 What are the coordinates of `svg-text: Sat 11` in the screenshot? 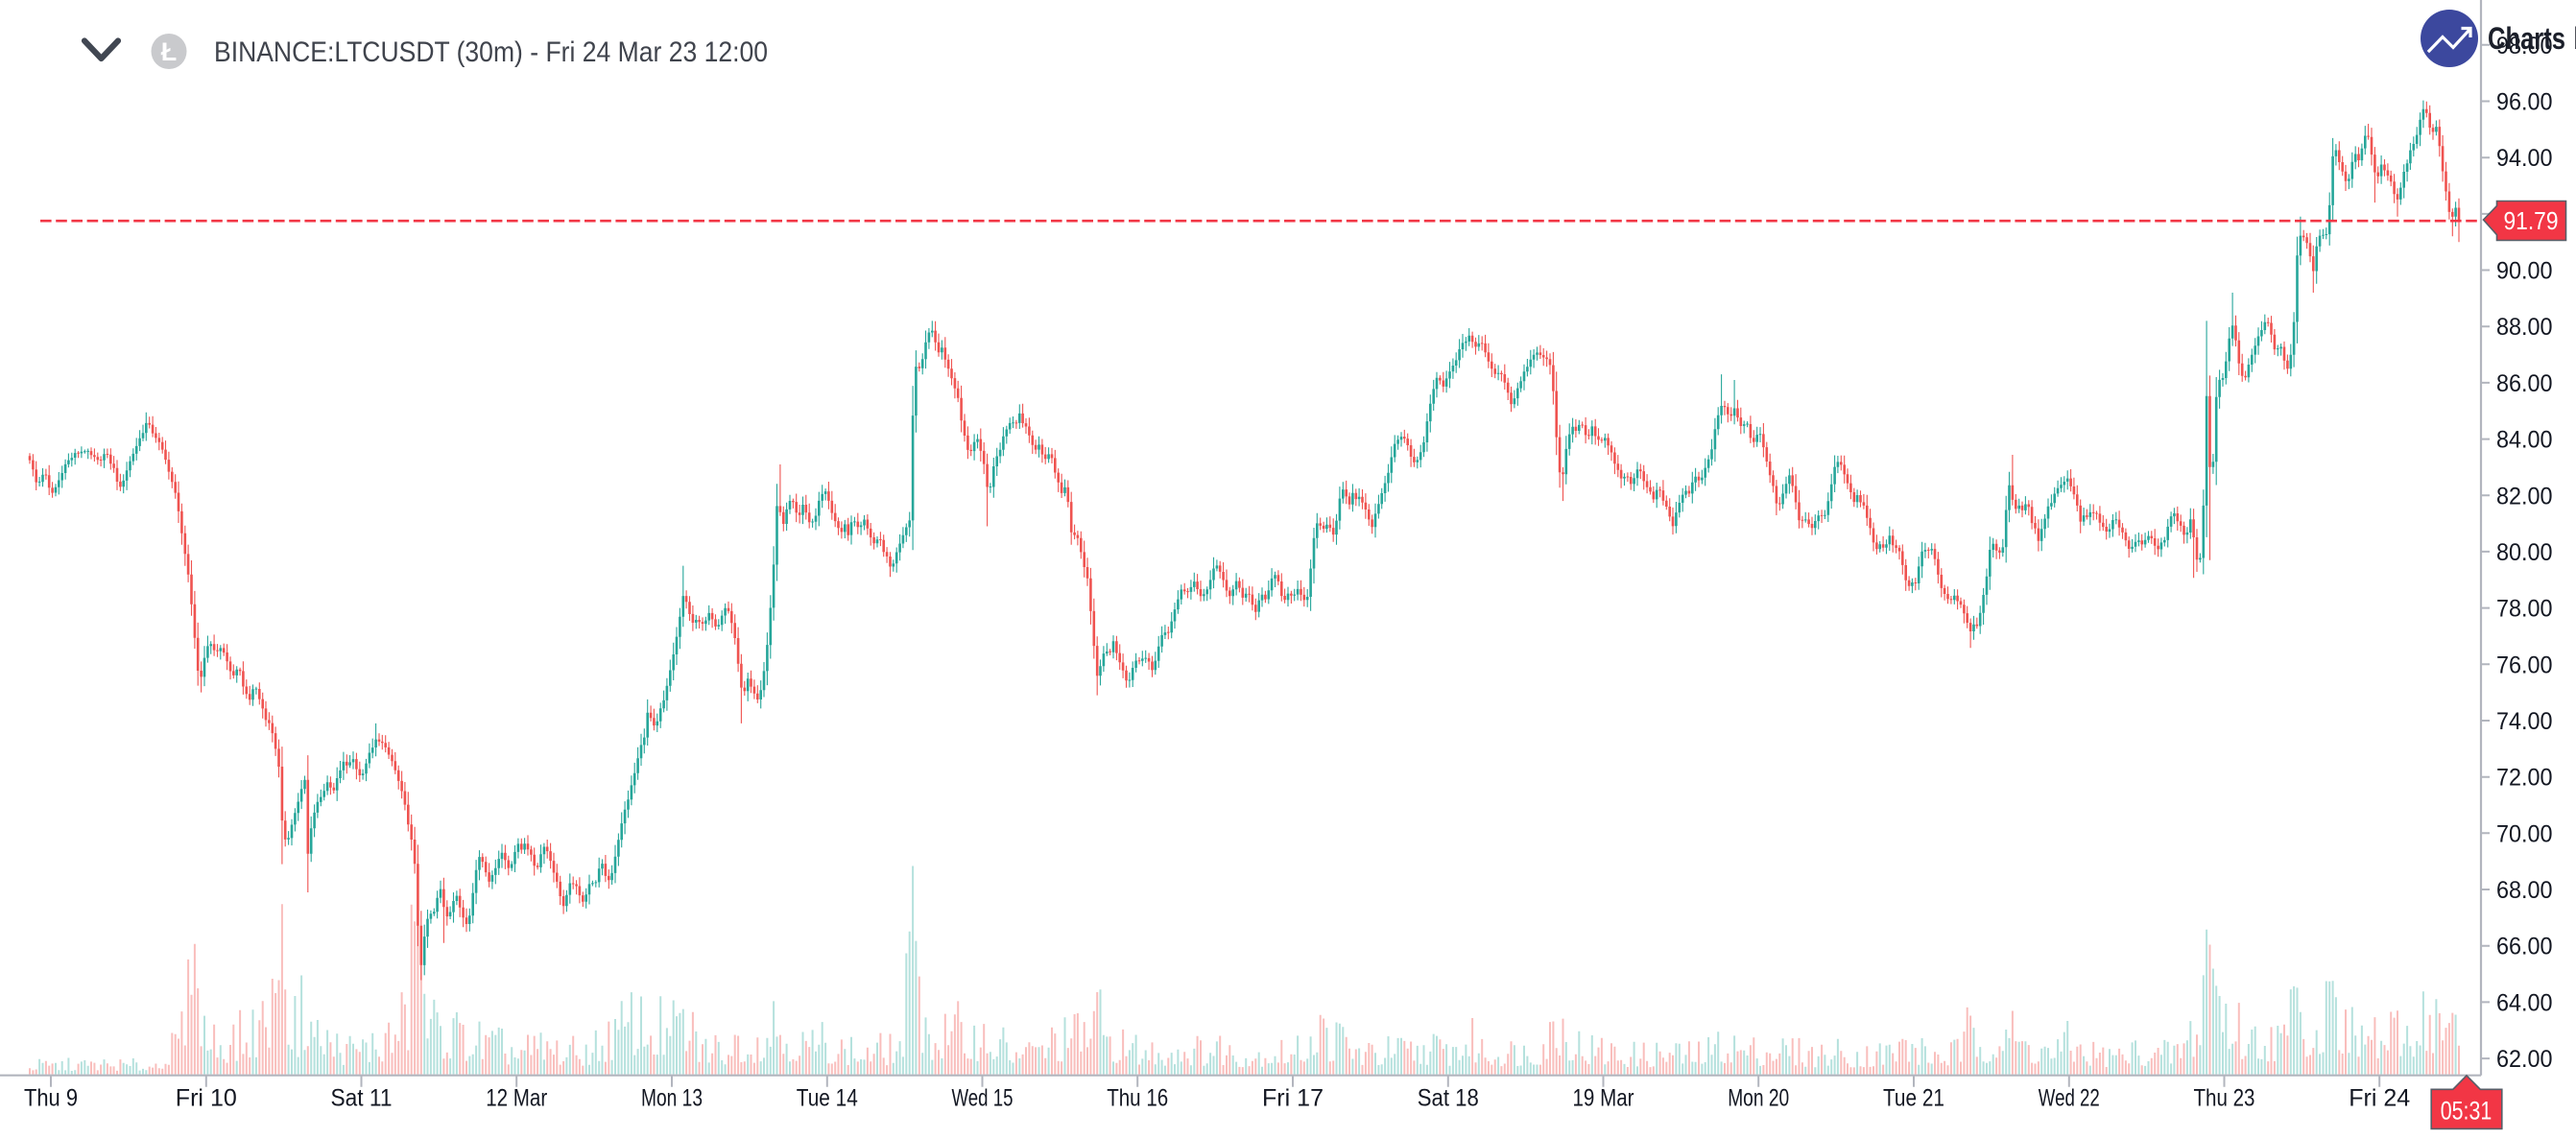 It's located at (362, 1098).